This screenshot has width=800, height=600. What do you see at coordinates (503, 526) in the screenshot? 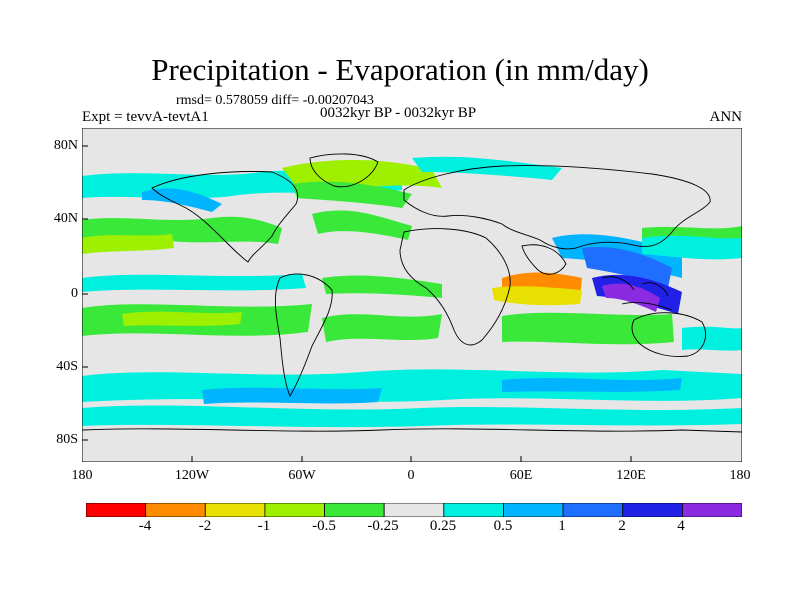
I see `colorbar-label: 0.5` at bounding box center [503, 526].